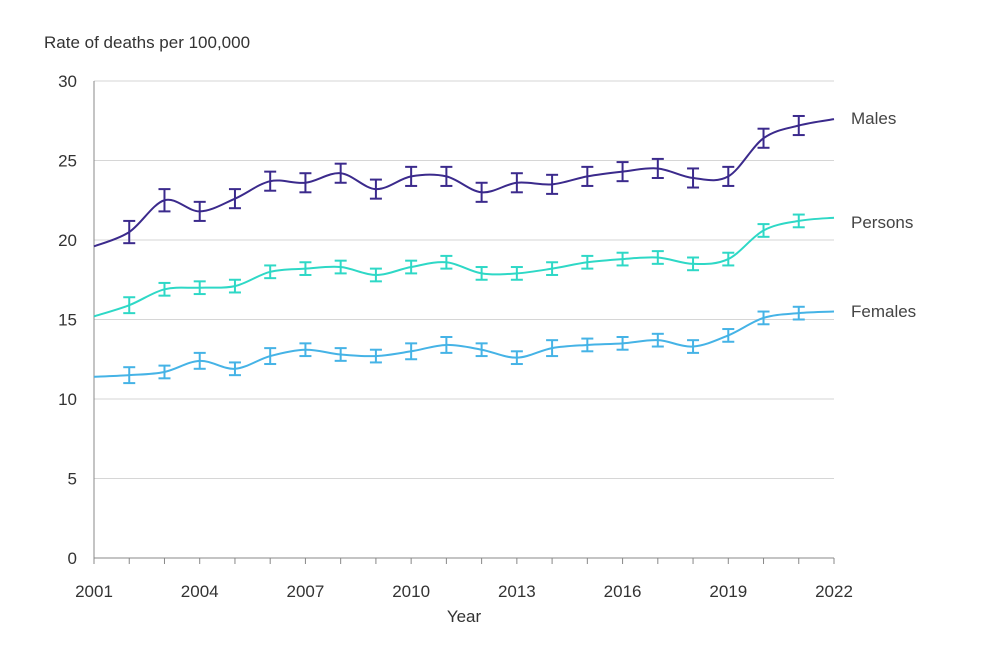 This screenshot has height=668, width=1001. I want to click on y-tick-label: 20, so click(67, 240).